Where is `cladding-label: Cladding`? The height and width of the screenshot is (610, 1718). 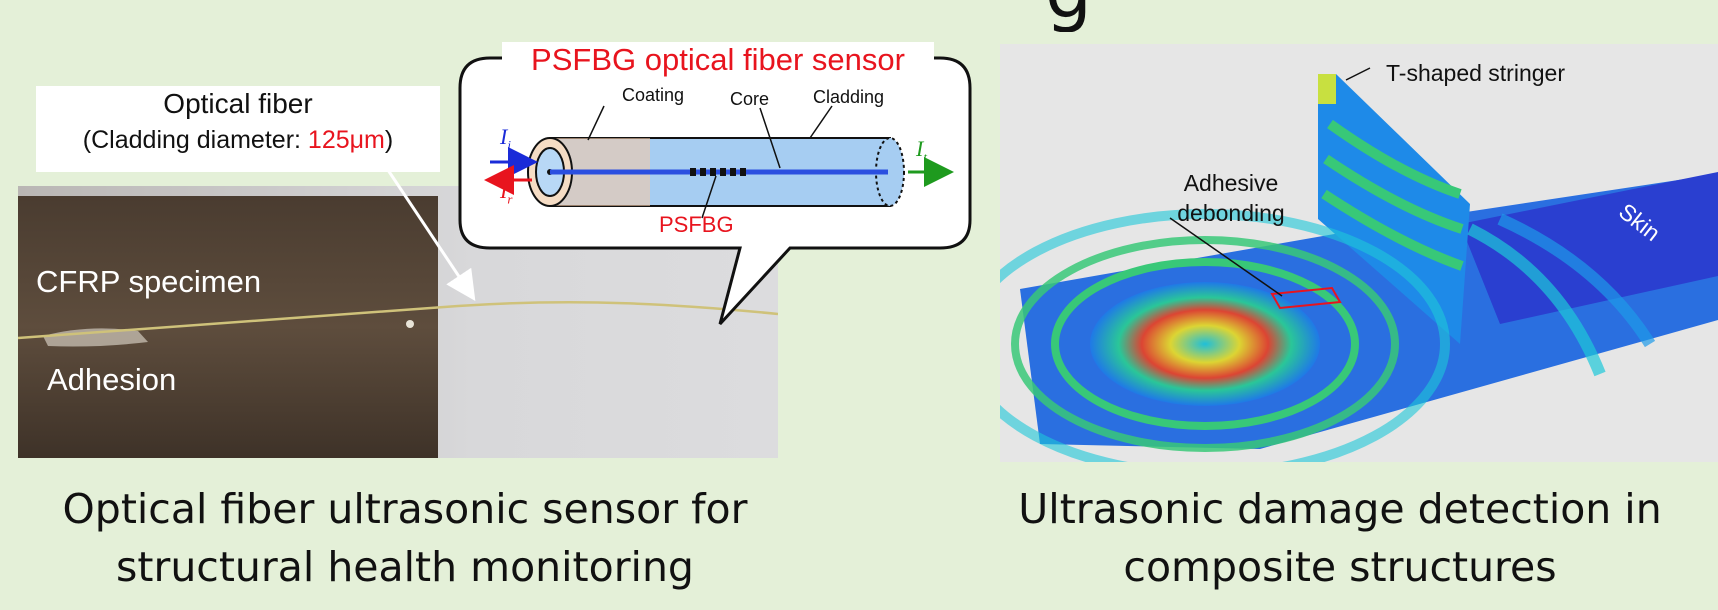
cladding-label: Cladding is located at coordinates (849, 97).